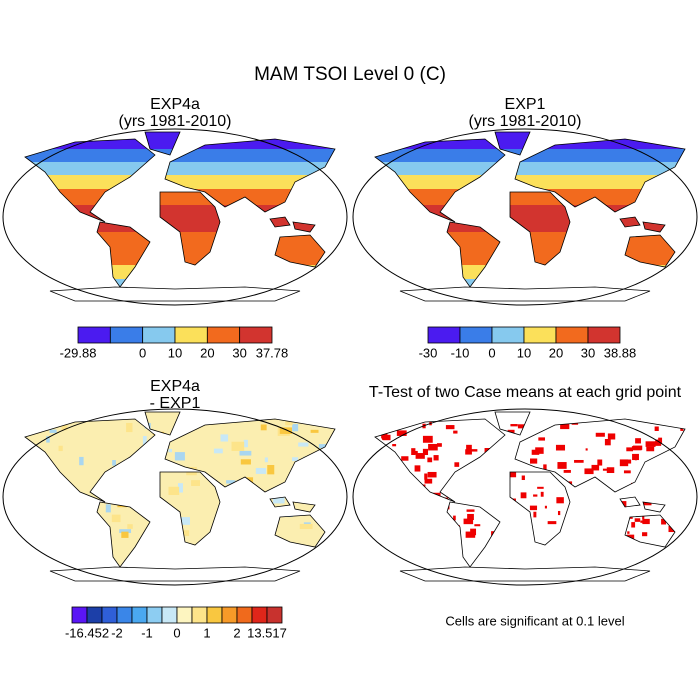 Image resolution: width=700 pixels, height=700 pixels. I want to click on colorbar-label: -30, so click(428, 352).